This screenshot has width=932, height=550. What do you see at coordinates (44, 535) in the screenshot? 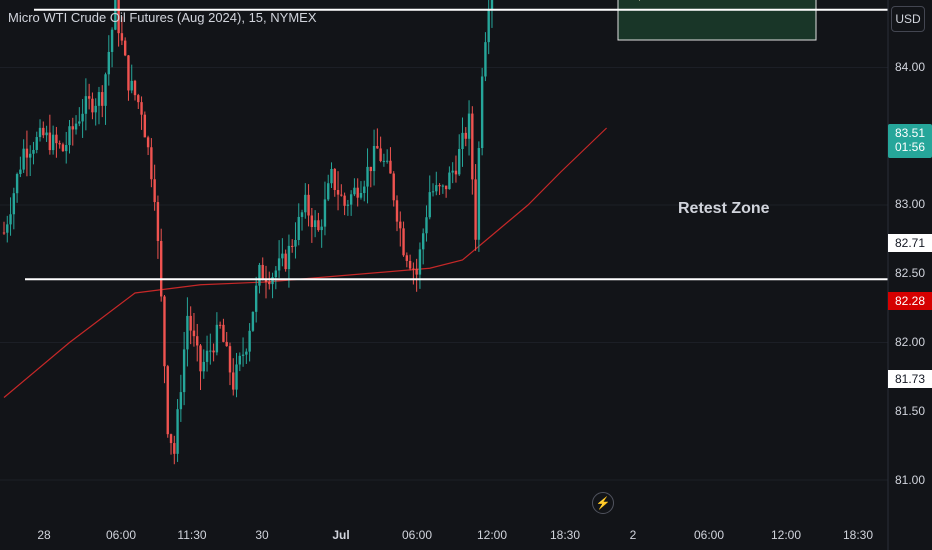
I see `time-tick: 28` at bounding box center [44, 535].